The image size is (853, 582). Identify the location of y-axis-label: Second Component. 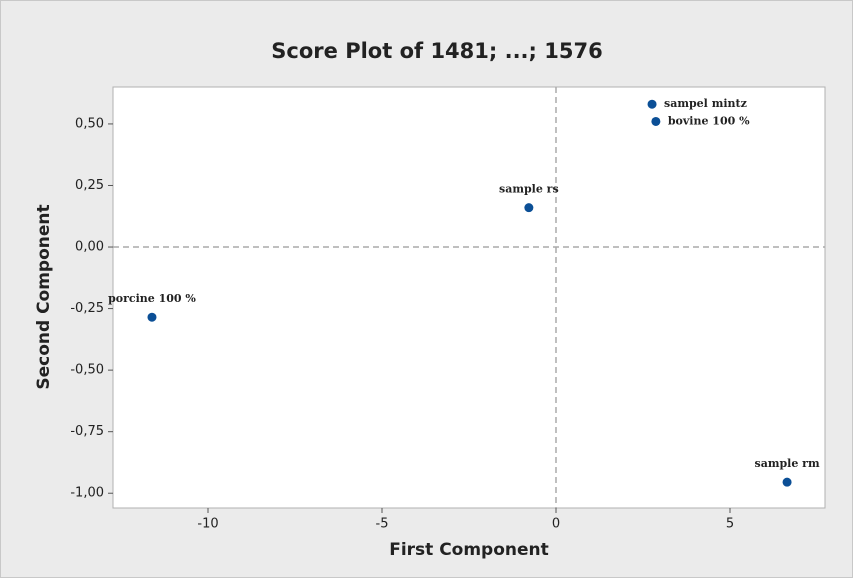
(44, 296).